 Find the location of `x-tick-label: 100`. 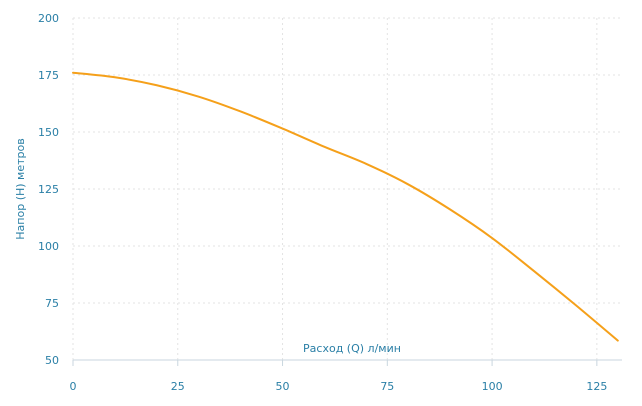

x-tick-label: 100 is located at coordinates (492, 386).